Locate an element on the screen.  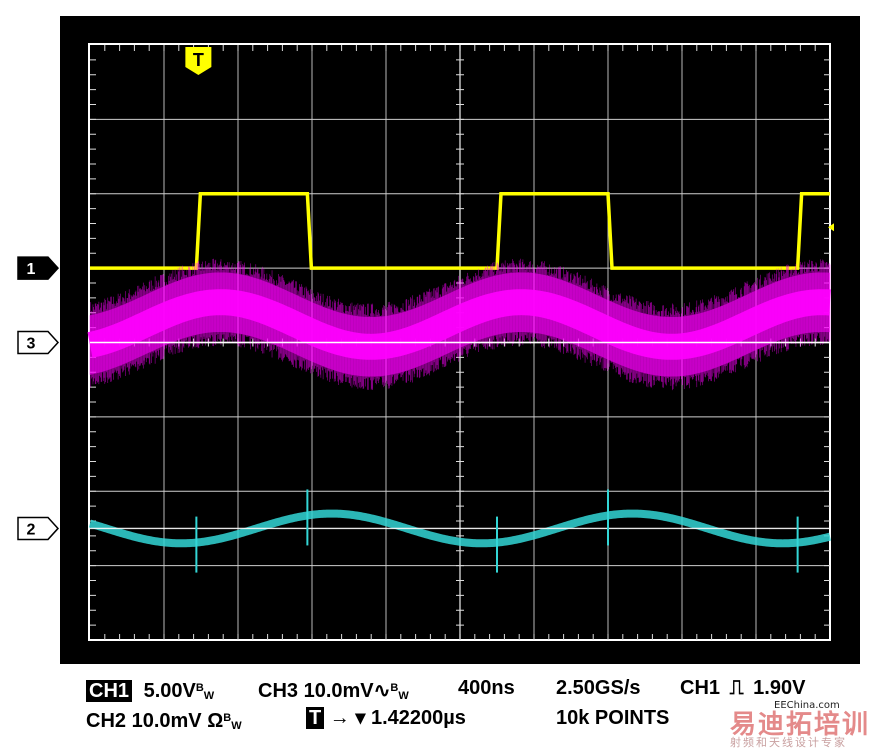
trigger-marker-icon is located at coordinates (198, 61).